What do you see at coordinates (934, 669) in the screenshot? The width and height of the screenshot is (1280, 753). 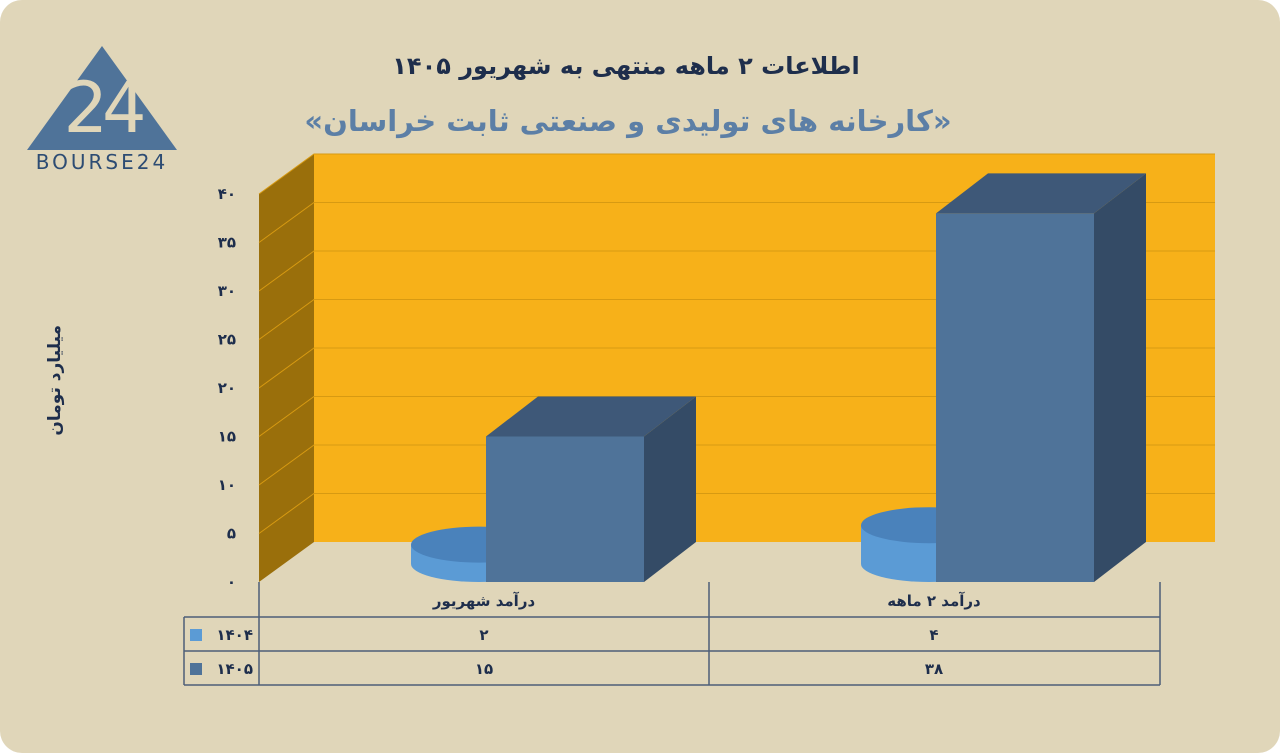 I see `data-label: ۳۸` at bounding box center [934, 669].